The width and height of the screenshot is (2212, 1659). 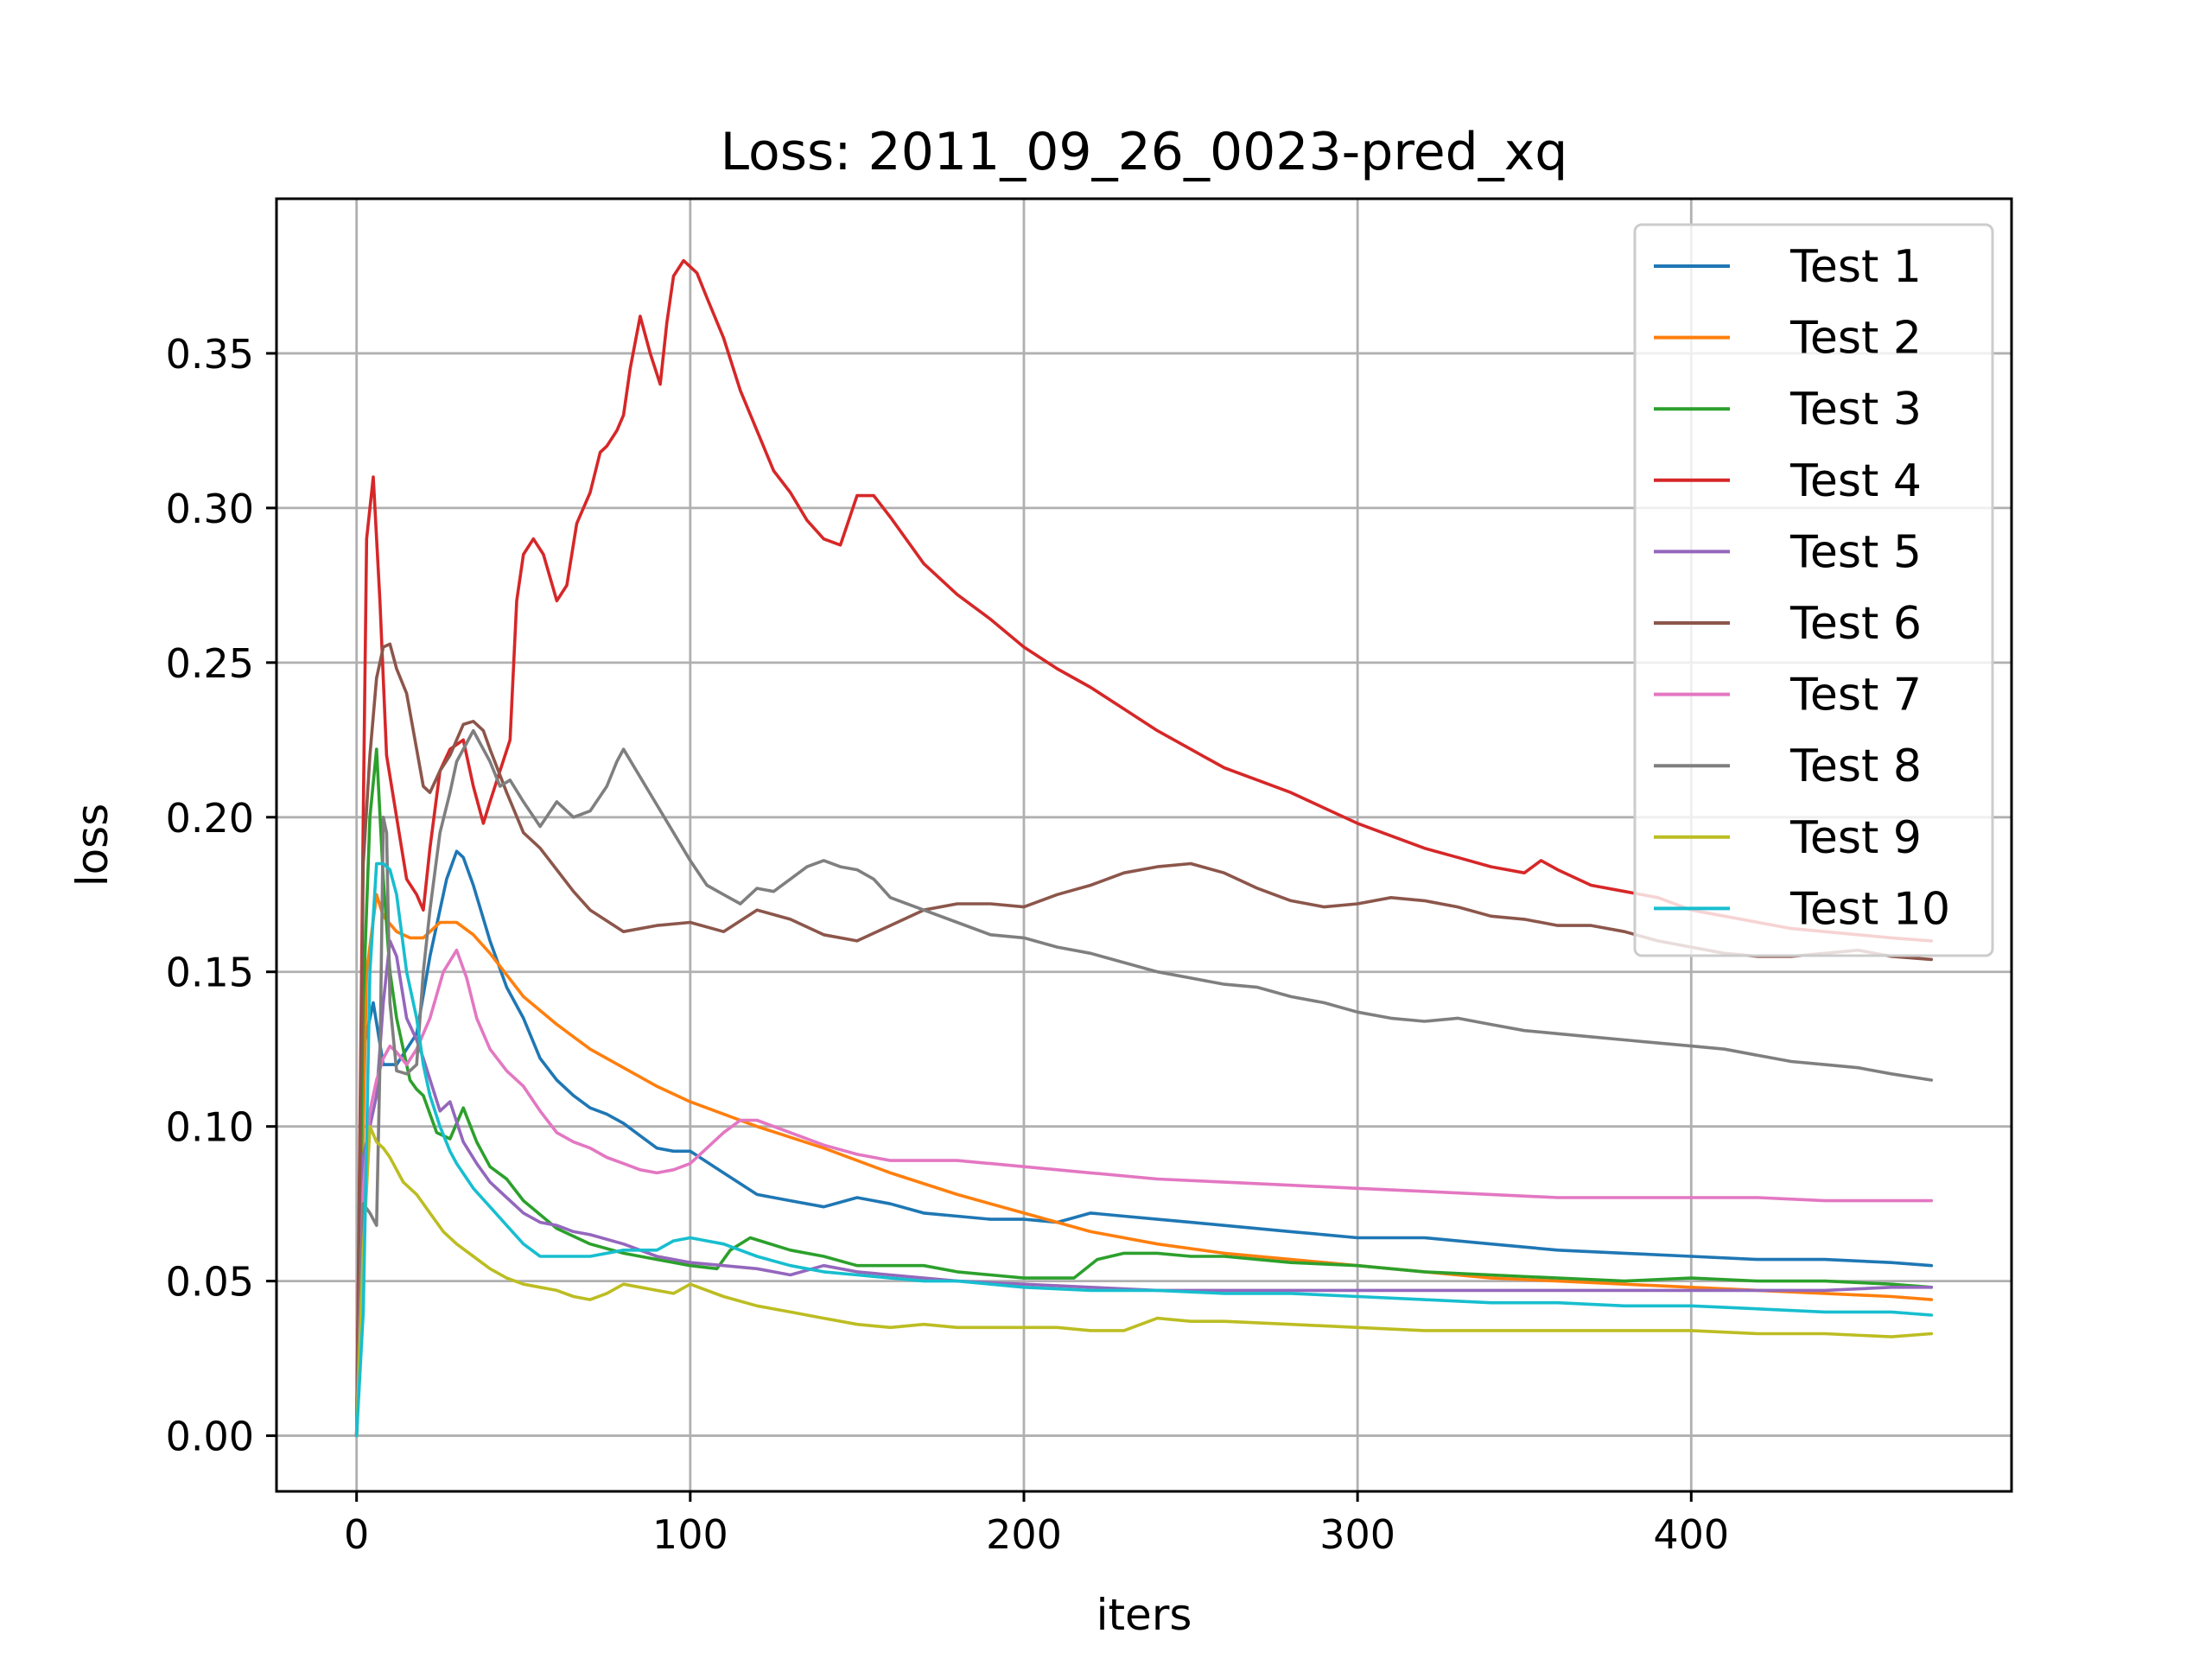 I want to click on y-axis-ticks: 0.00 0.05 0.10 0.15 0.20 0.25 0.30 0.35, so click(x=221, y=895).